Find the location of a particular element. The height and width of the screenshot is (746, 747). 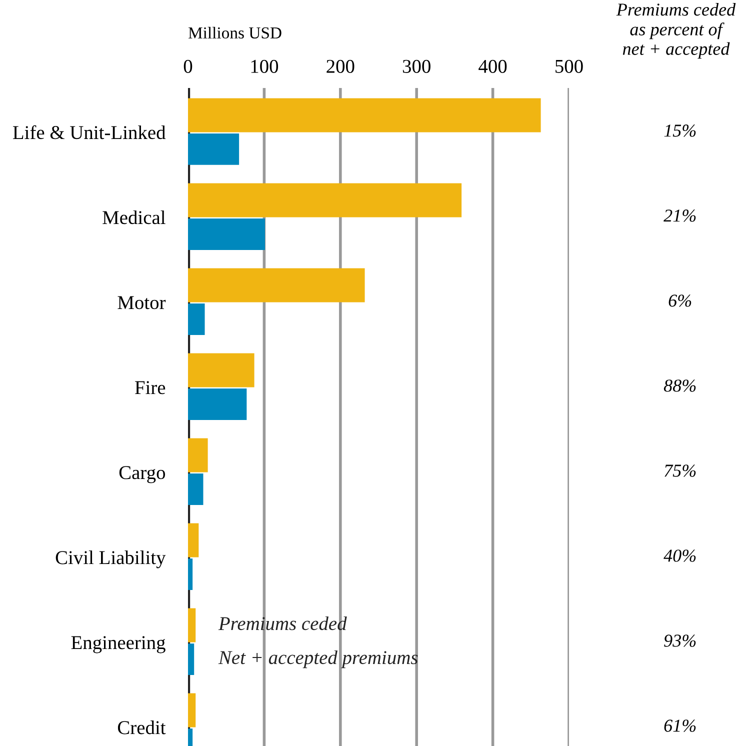

text: 15% is located at coordinates (680, 130).